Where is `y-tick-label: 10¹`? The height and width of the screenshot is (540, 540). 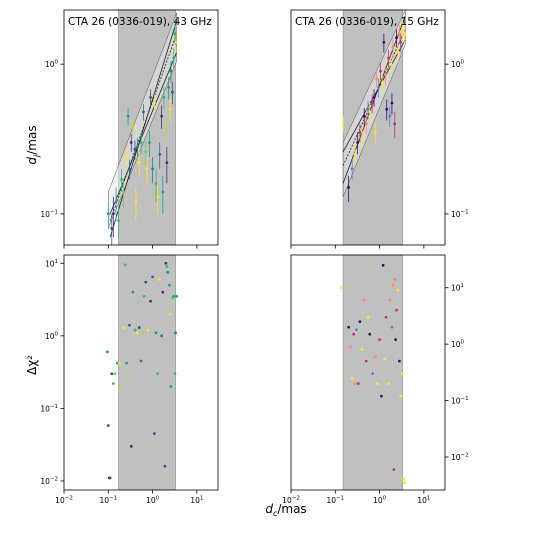
y-tick-label: 10¹ is located at coordinates (457, 288).